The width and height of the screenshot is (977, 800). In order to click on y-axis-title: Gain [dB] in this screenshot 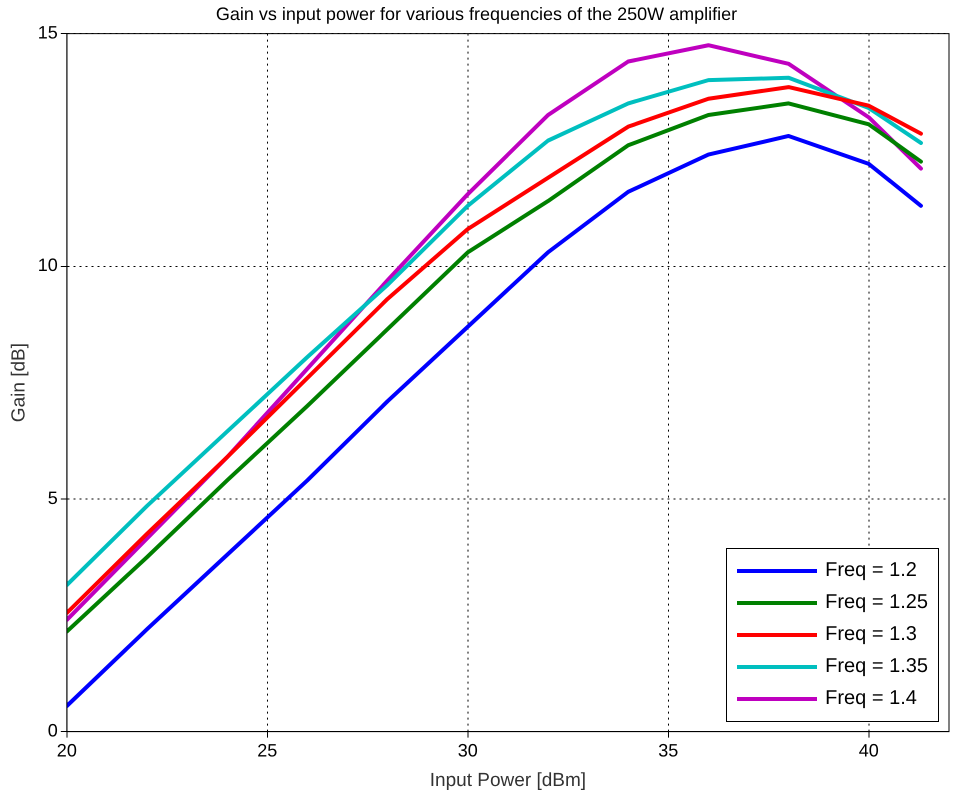, I will do `click(19, 382)`.